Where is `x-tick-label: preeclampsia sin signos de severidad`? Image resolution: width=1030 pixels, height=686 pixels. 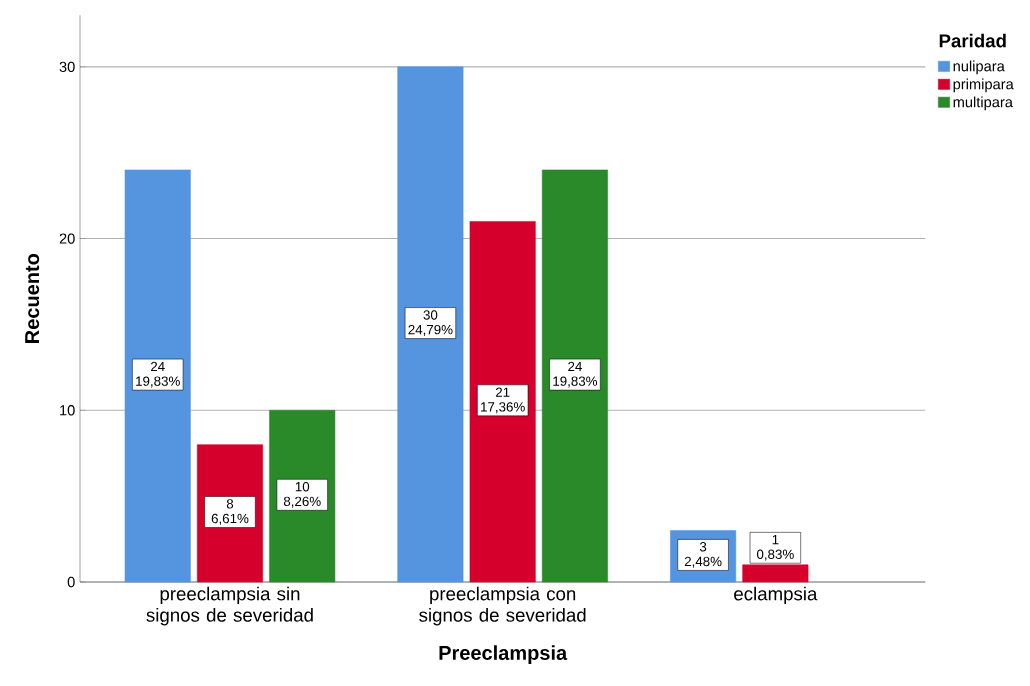
x-tick-label: preeclampsia sin signos de severidad is located at coordinates (229, 606).